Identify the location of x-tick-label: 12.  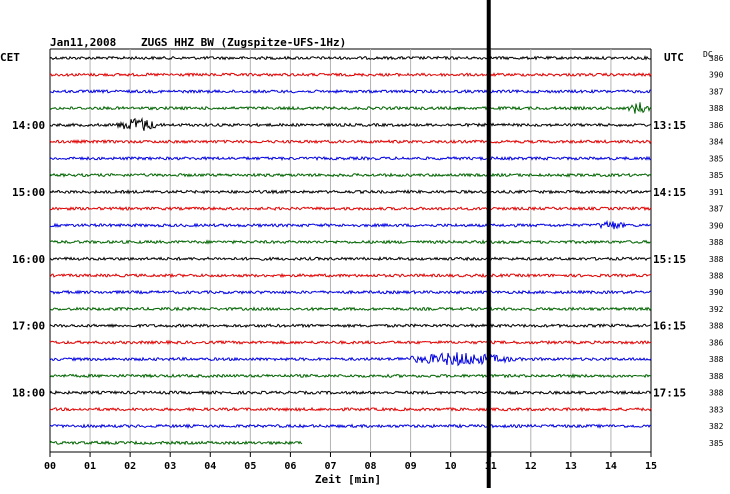
(531, 466).